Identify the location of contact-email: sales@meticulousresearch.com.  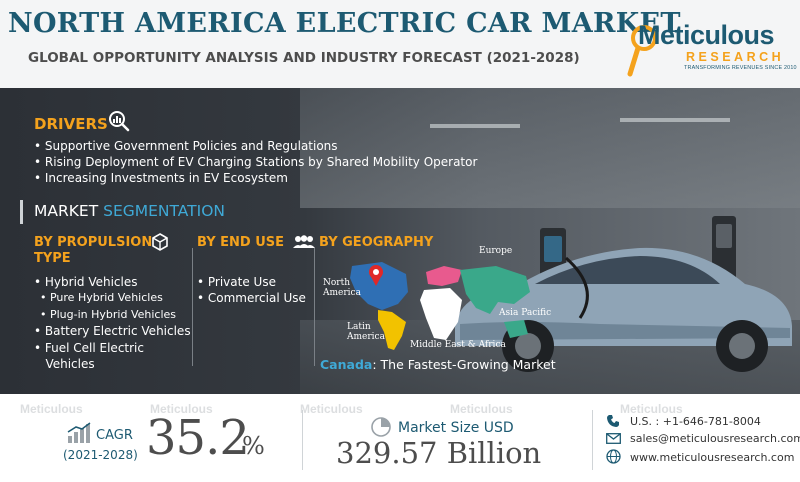
(715, 438).